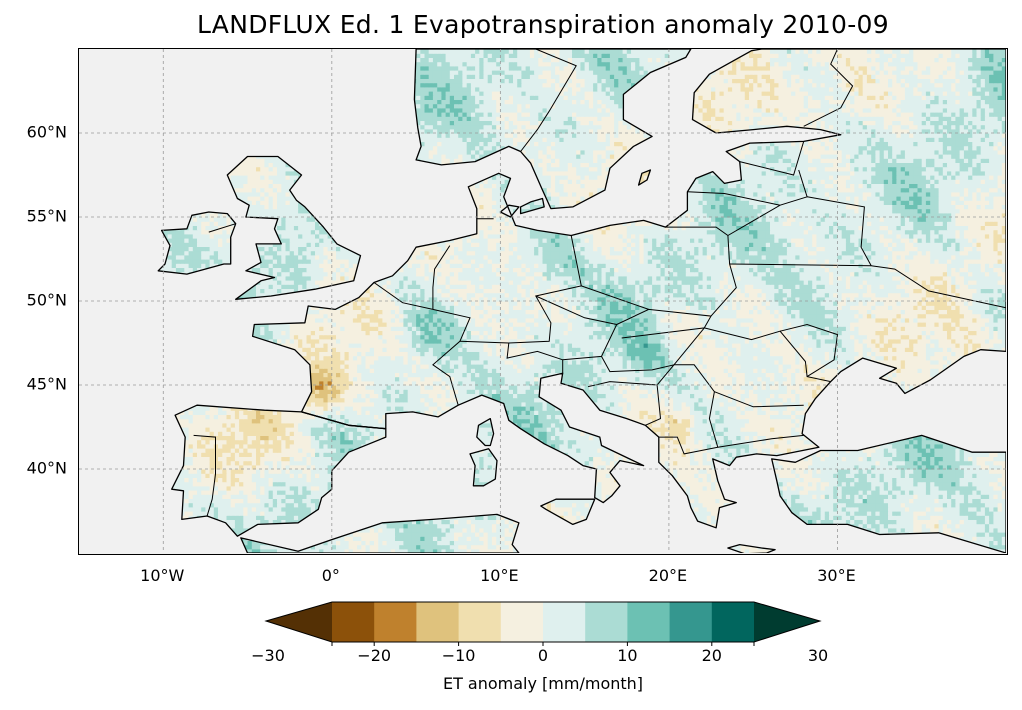 The height and width of the screenshot is (710, 1022). Describe the element at coordinates (331, 575) in the screenshot. I see `longitude-label: 0°` at that location.